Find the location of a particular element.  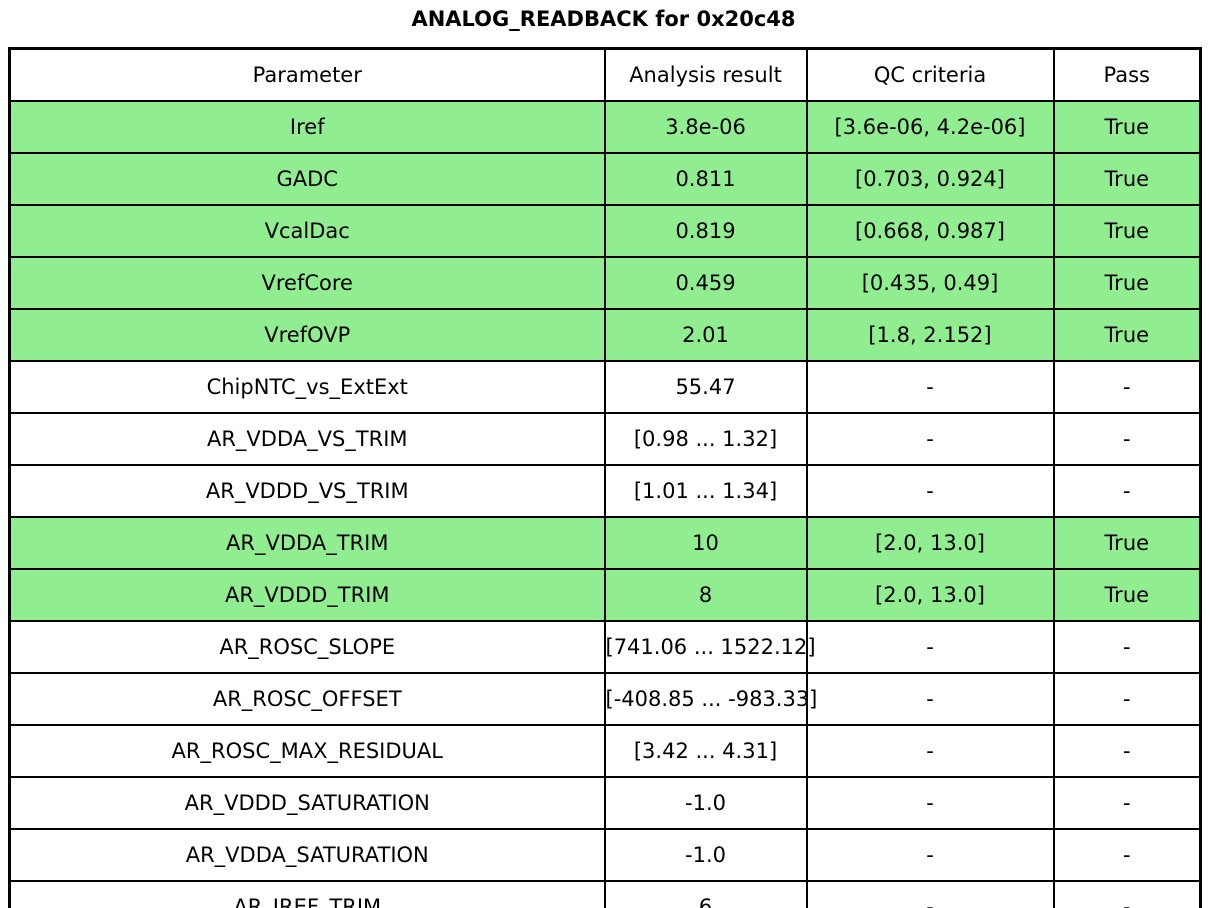

col-header-parameter: Parameter is located at coordinates (307, 74).